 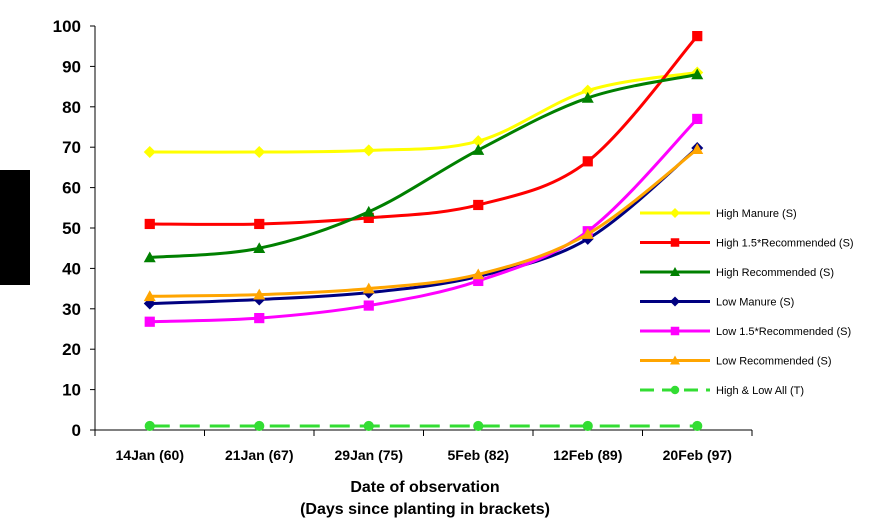 I want to click on y-tick-label: 60, so click(x=71, y=188).